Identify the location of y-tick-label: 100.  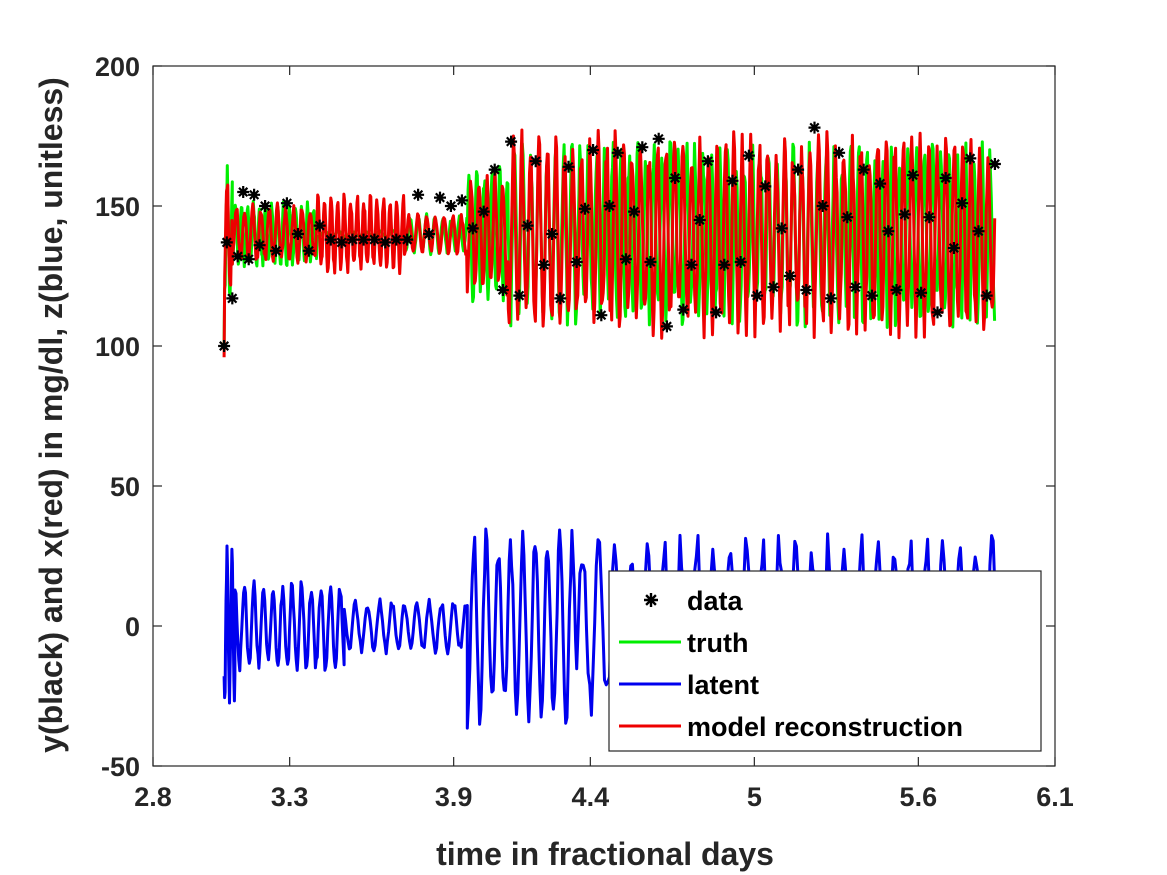
(117, 347).